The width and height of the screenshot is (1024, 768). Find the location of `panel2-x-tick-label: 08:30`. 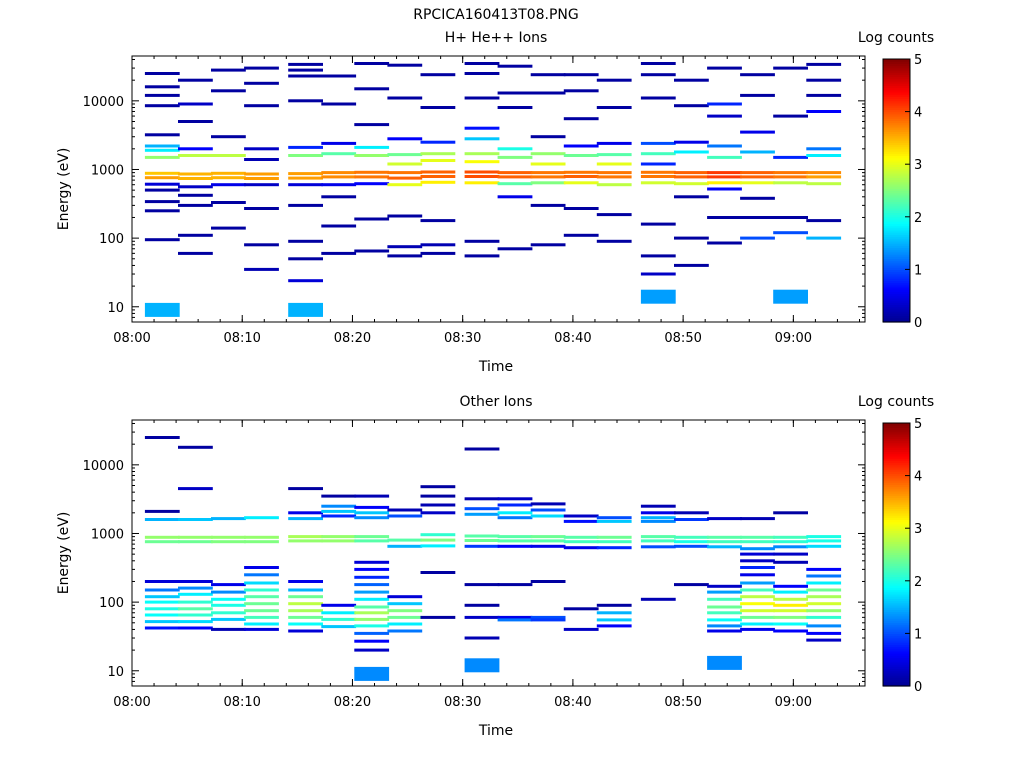

panel2-x-tick-label: 08:30 is located at coordinates (462, 702).